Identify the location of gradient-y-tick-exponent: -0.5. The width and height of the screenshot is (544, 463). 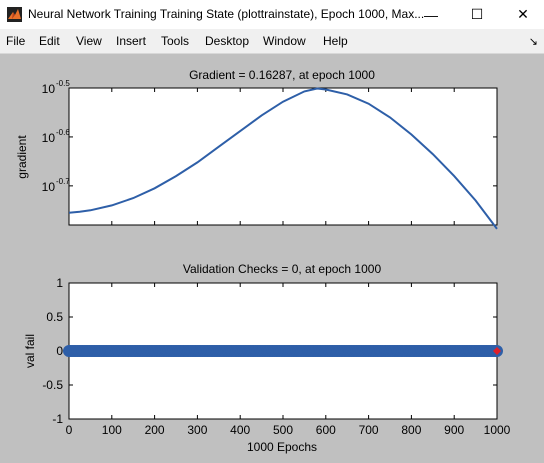
(63, 83).